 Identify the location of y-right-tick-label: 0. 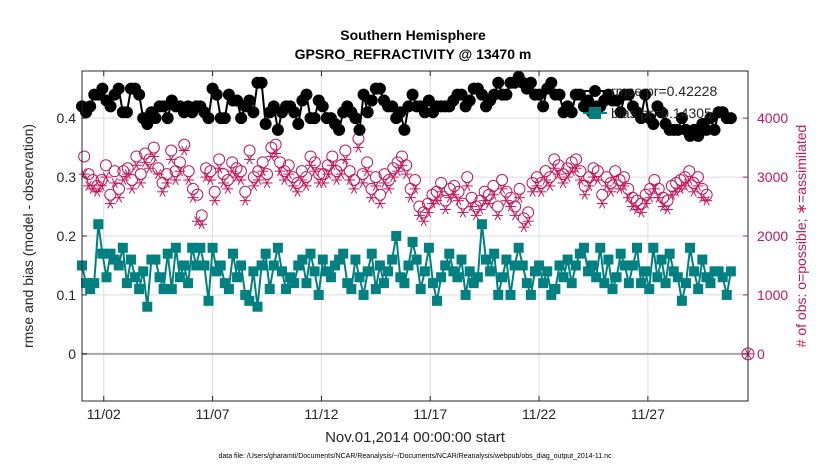
(761, 354).